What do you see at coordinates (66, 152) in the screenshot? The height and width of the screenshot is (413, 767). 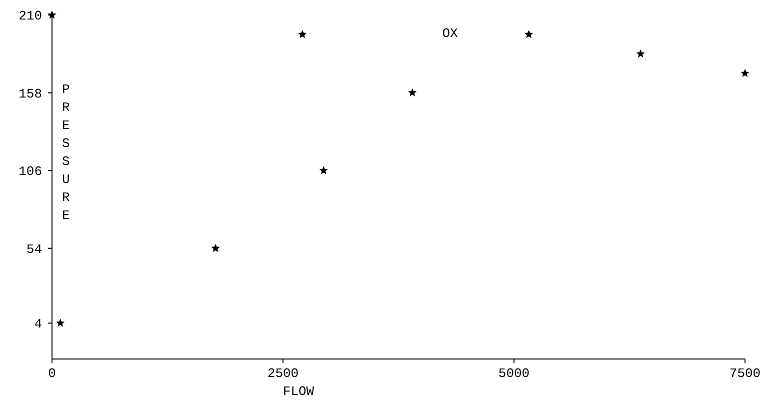 I see `y-axis-title: PRESSURE` at bounding box center [66, 152].